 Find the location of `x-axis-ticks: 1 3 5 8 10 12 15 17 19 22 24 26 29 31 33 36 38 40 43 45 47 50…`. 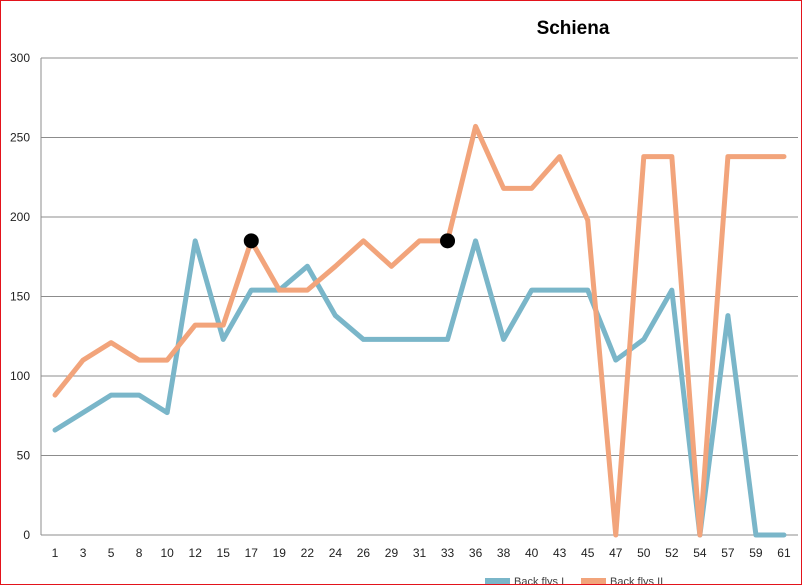

x-axis-ticks: 1 3 5 8 10 12 15 17 19 22 24 26 29 31 33 36 38 40 43 45 47 50… is located at coordinates (421, 553).